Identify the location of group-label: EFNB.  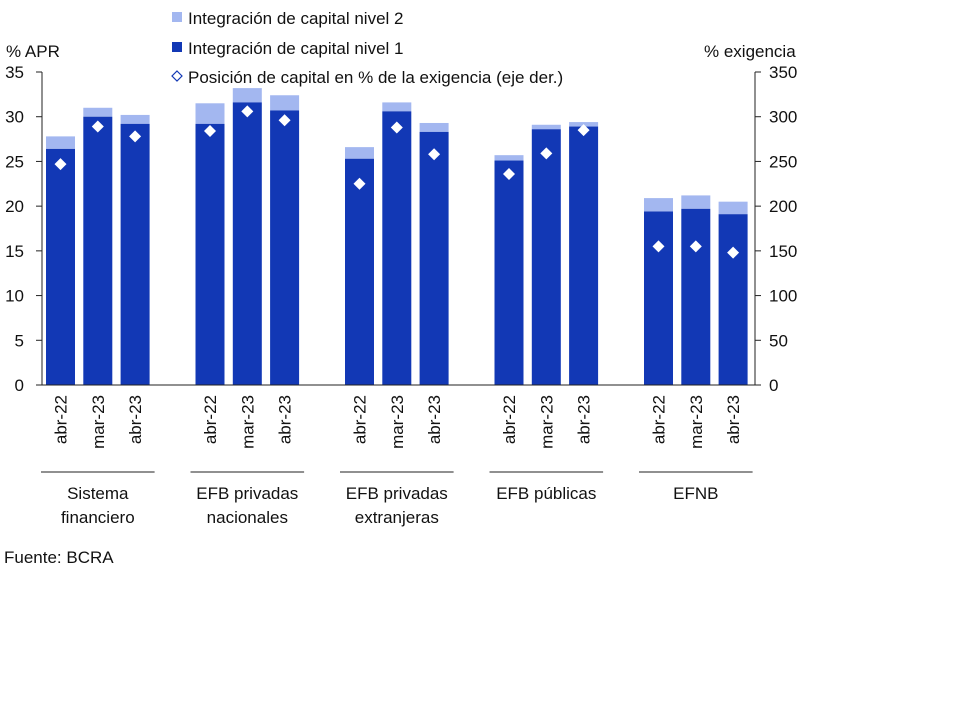
(695, 493).